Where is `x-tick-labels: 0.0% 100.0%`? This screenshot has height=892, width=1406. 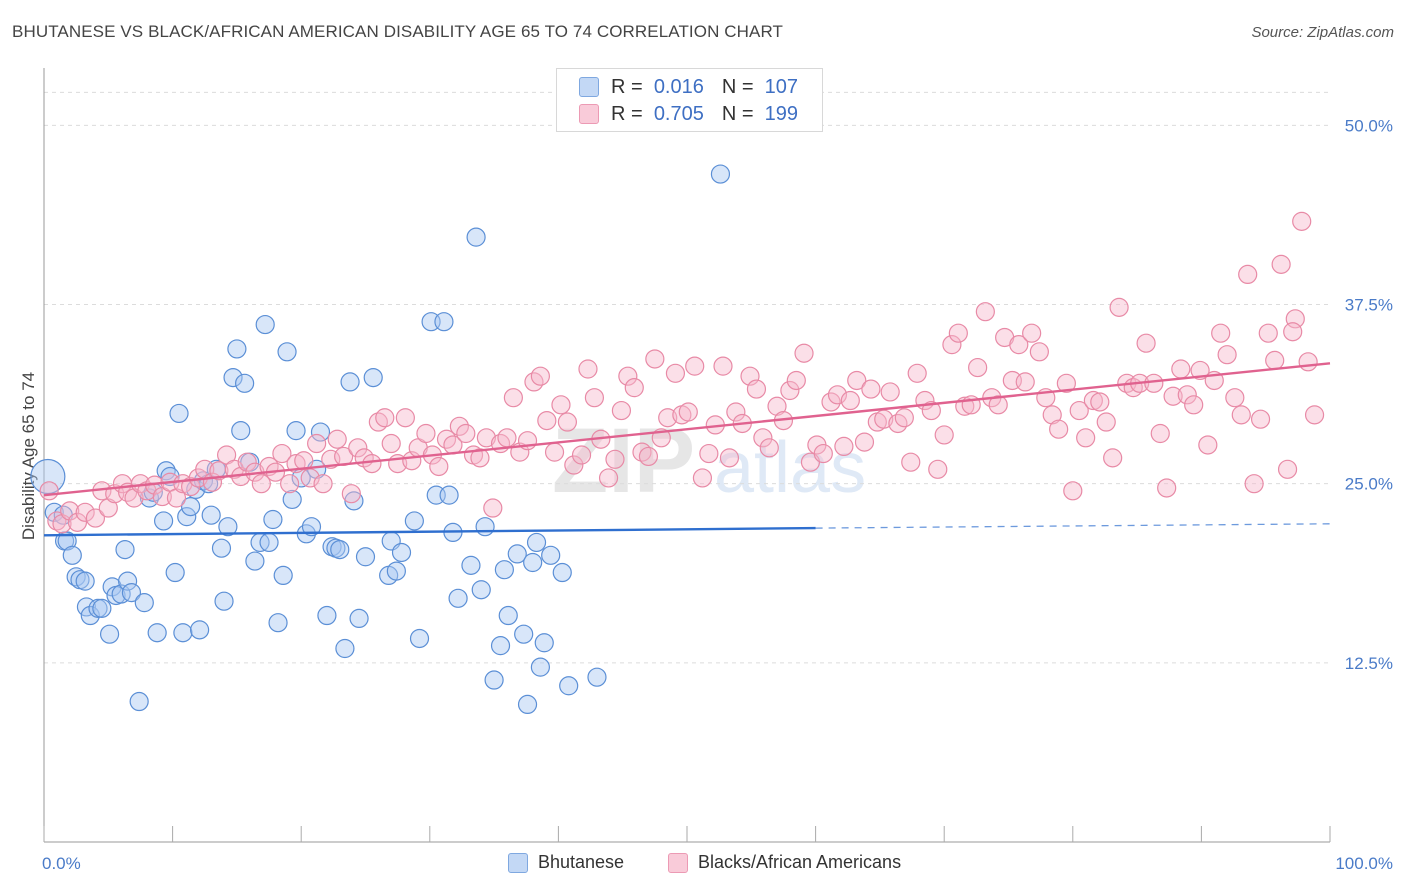 x-tick-labels: 0.0% 100.0% is located at coordinates (717, 863).